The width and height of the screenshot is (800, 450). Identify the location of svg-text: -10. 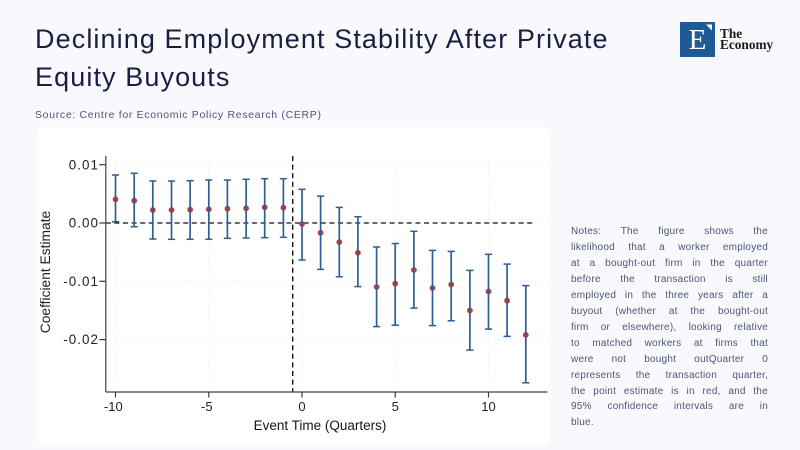
(113, 406).